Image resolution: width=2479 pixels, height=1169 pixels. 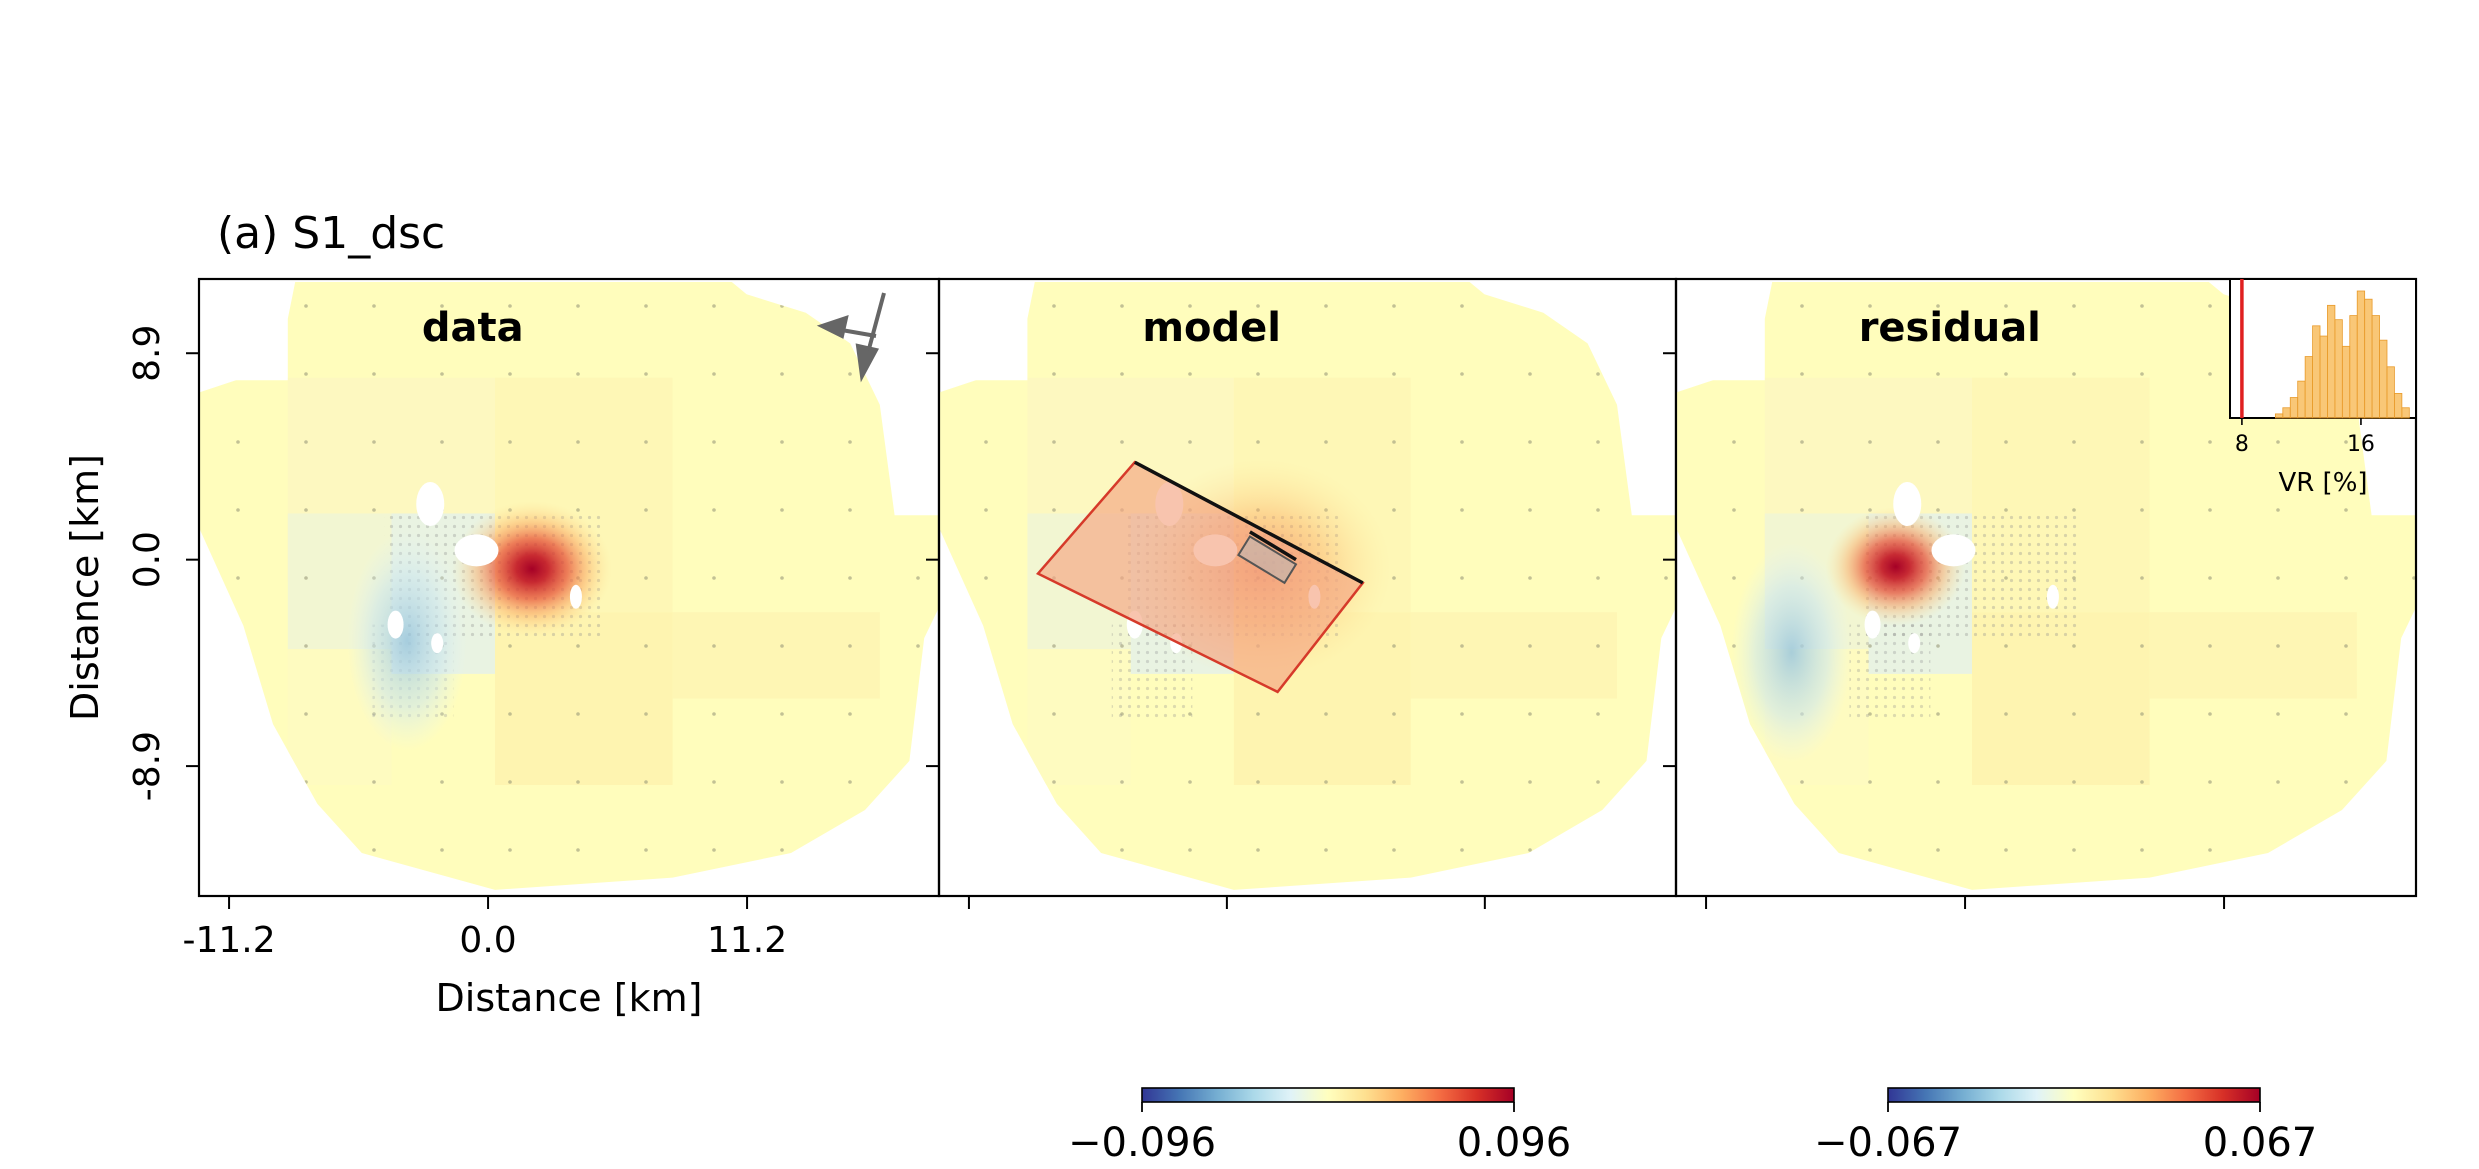 What do you see at coordinates (851, 337) in the screenshot?
I see `look-direction-arrows` at bounding box center [851, 337].